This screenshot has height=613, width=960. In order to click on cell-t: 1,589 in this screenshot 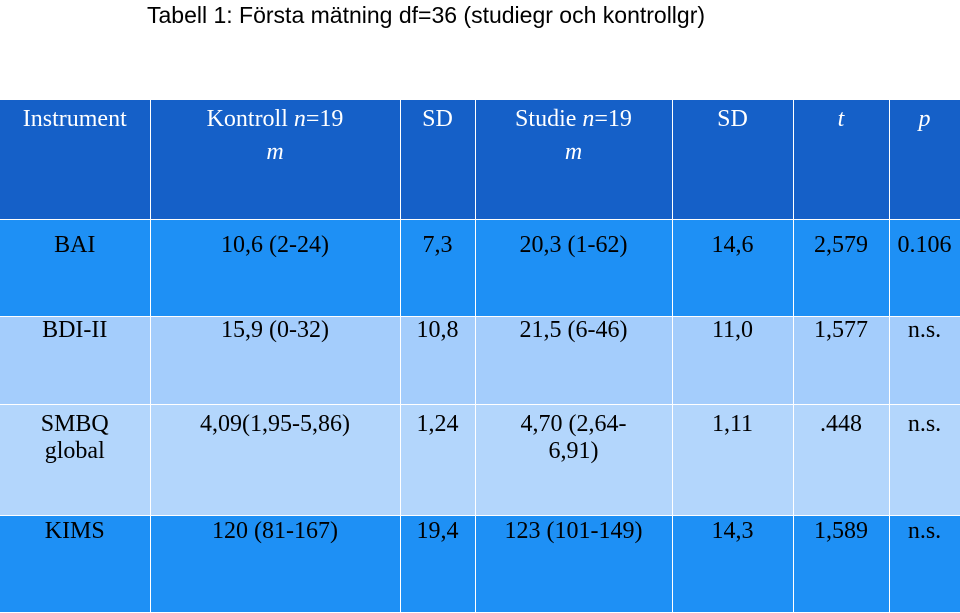, I will do `click(841, 564)`.